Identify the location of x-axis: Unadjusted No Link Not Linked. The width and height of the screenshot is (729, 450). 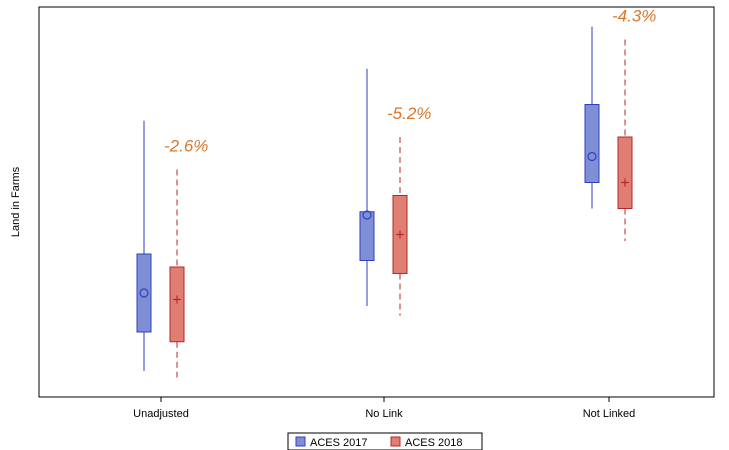
(384, 408).